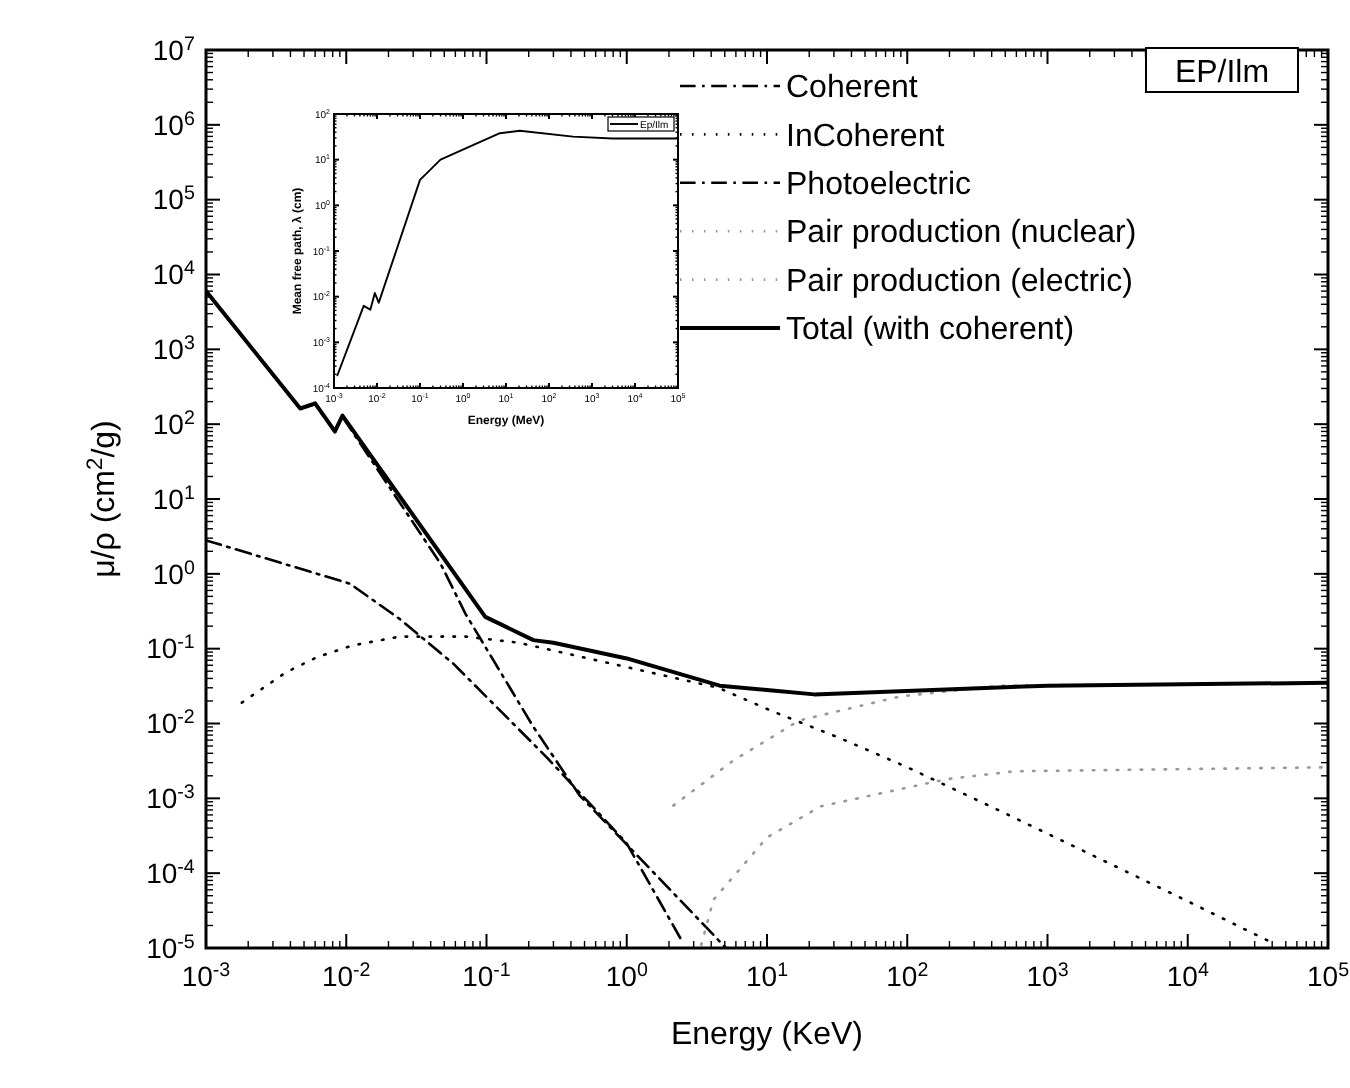 This screenshot has width=1350, height=1088. I want to click on y-tick-label: 10$^{-3}$, so click(171, 798).